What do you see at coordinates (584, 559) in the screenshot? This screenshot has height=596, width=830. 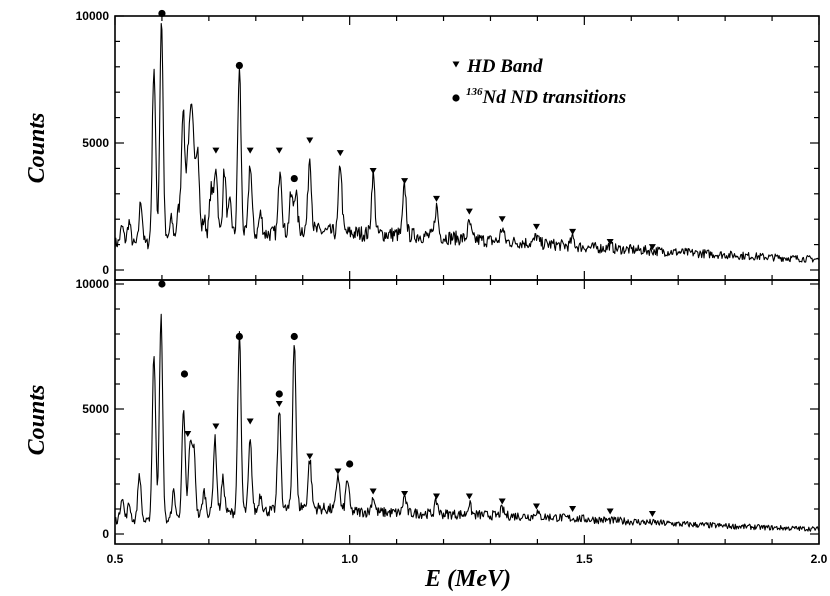 I see `x-tick-label: 1.5` at bounding box center [584, 559].